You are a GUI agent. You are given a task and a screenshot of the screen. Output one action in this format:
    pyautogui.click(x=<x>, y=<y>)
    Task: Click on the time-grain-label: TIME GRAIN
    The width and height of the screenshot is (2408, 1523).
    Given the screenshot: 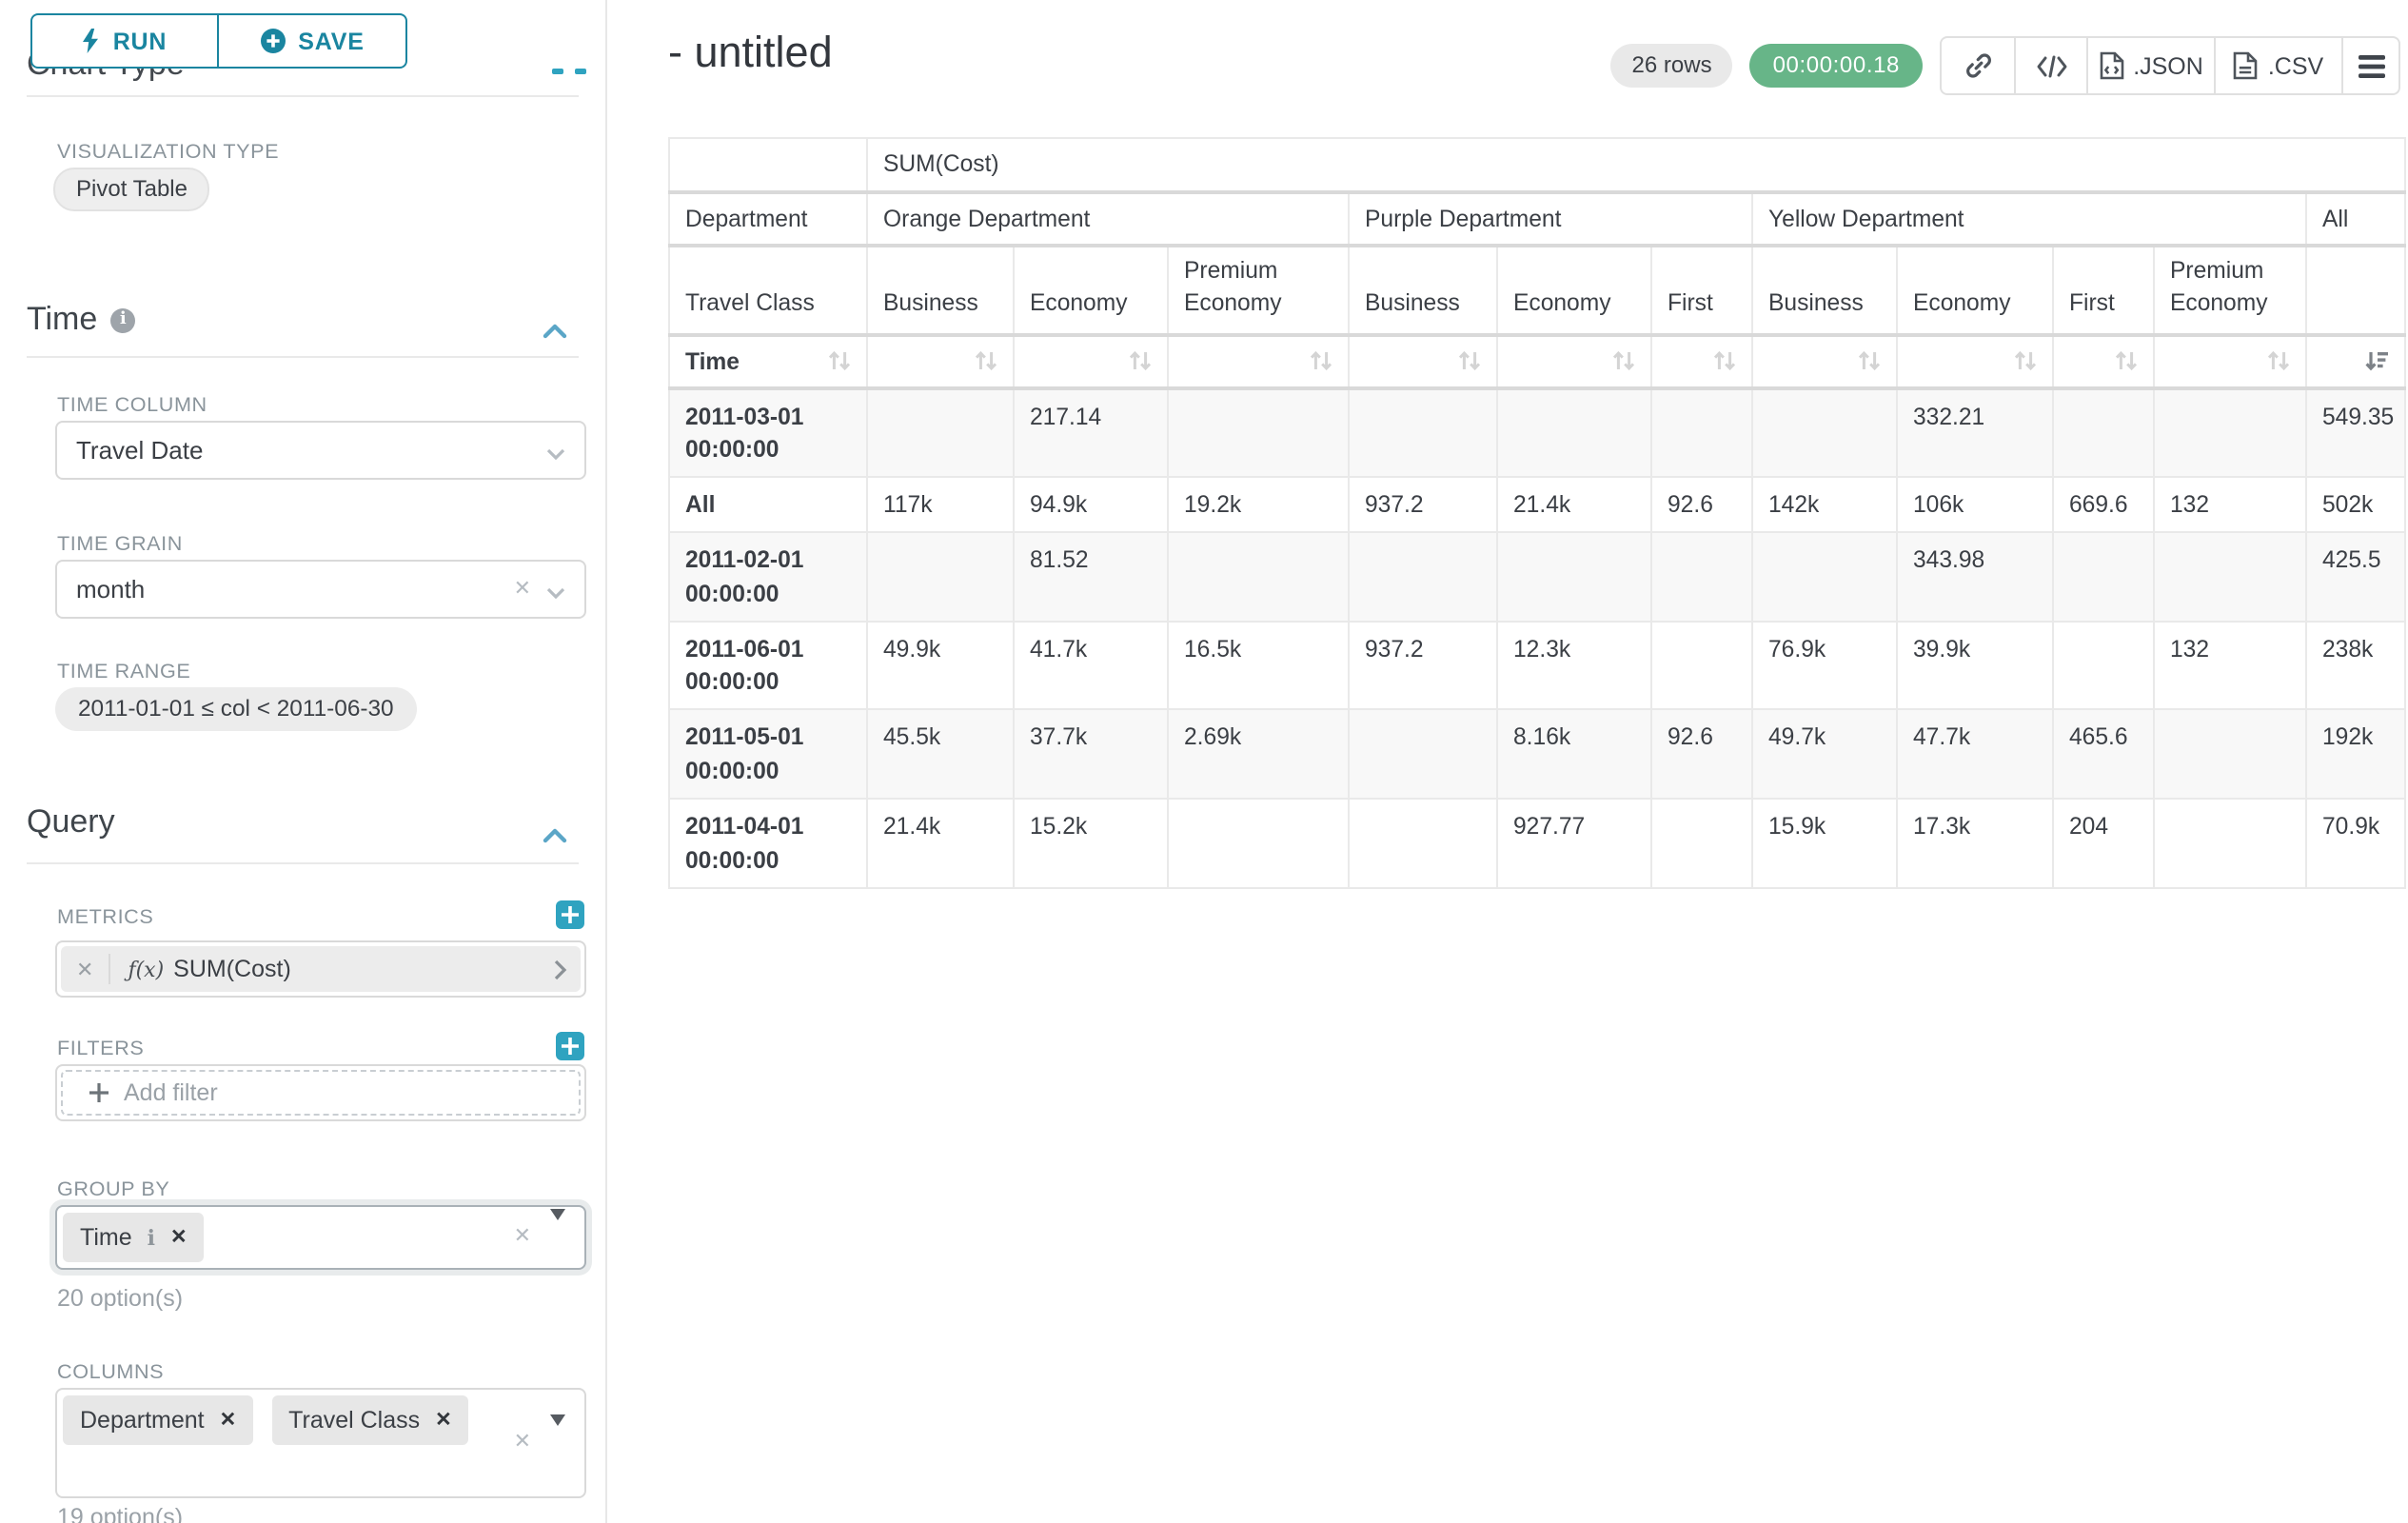 What is the action you would take?
    pyautogui.click(x=120, y=544)
    